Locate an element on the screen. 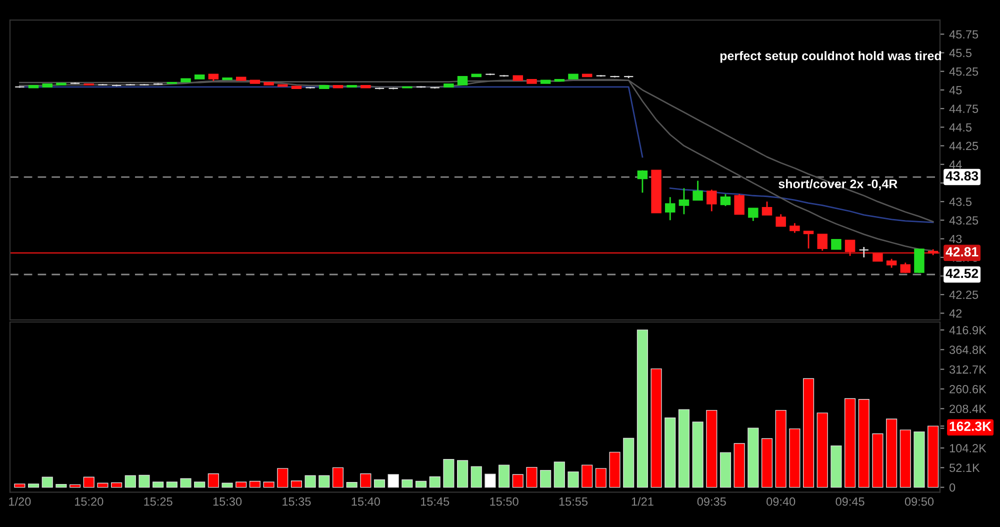  y-tick-label: 208.4K is located at coordinates (968, 409).